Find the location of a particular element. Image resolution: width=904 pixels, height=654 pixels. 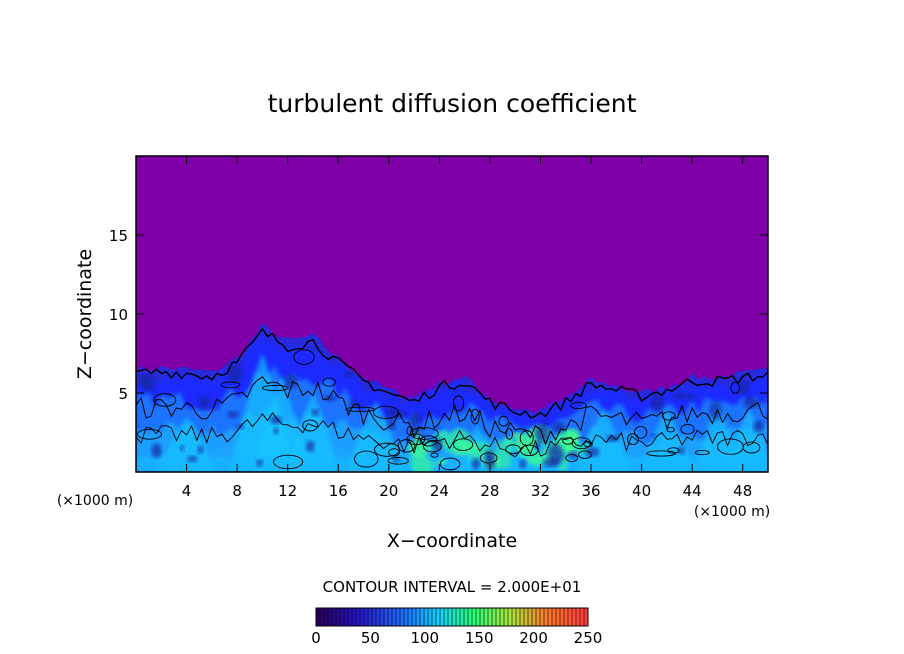

x-tick-label: 32 is located at coordinates (540, 491).